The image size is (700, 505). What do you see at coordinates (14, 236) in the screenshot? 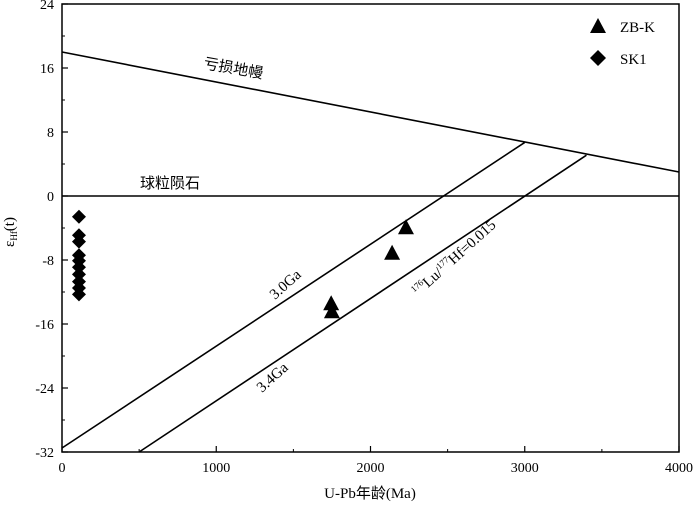
I see `y-axis-title-sub: Hf` at bounding box center [14, 236].